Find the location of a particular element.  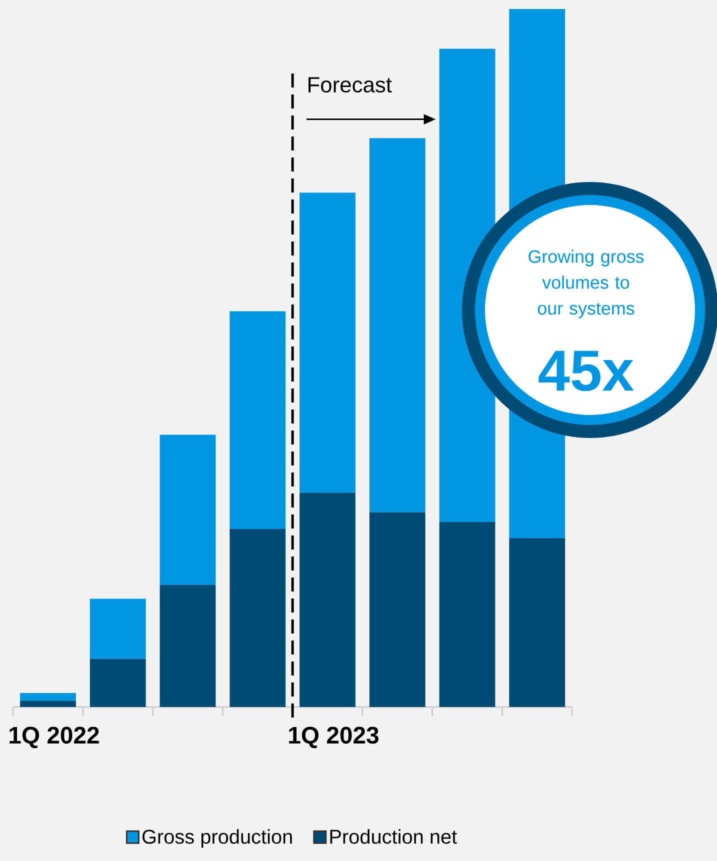

legend-label: Gross production is located at coordinates (217, 838).